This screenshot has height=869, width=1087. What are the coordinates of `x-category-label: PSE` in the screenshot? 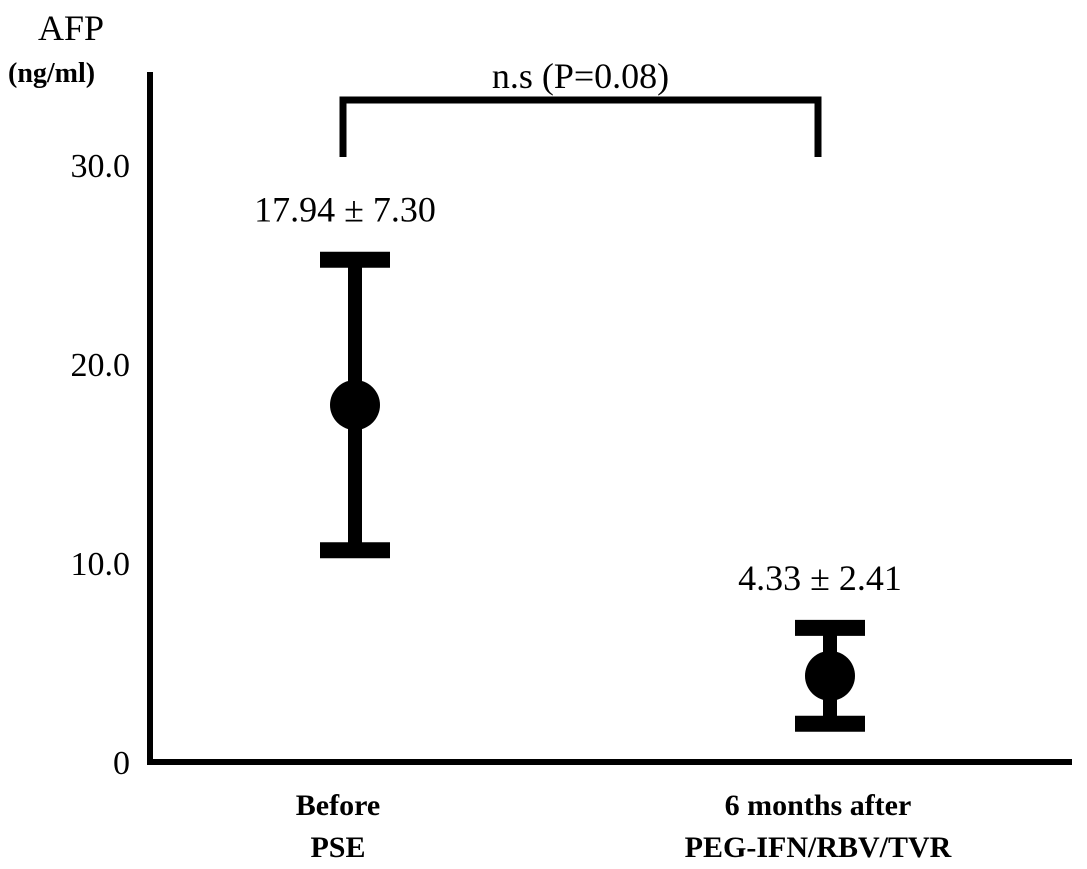 It's located at (337, 847).